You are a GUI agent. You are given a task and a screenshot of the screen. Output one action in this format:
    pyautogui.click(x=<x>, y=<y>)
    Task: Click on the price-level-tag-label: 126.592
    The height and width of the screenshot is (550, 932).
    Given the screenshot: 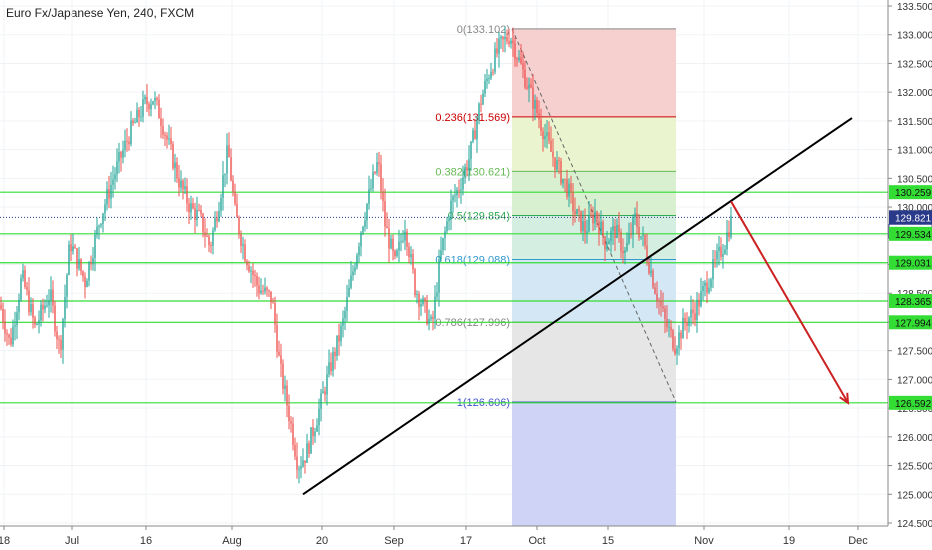 What is the action you would take?
    pyautogui.click(x=913, y=404)
    